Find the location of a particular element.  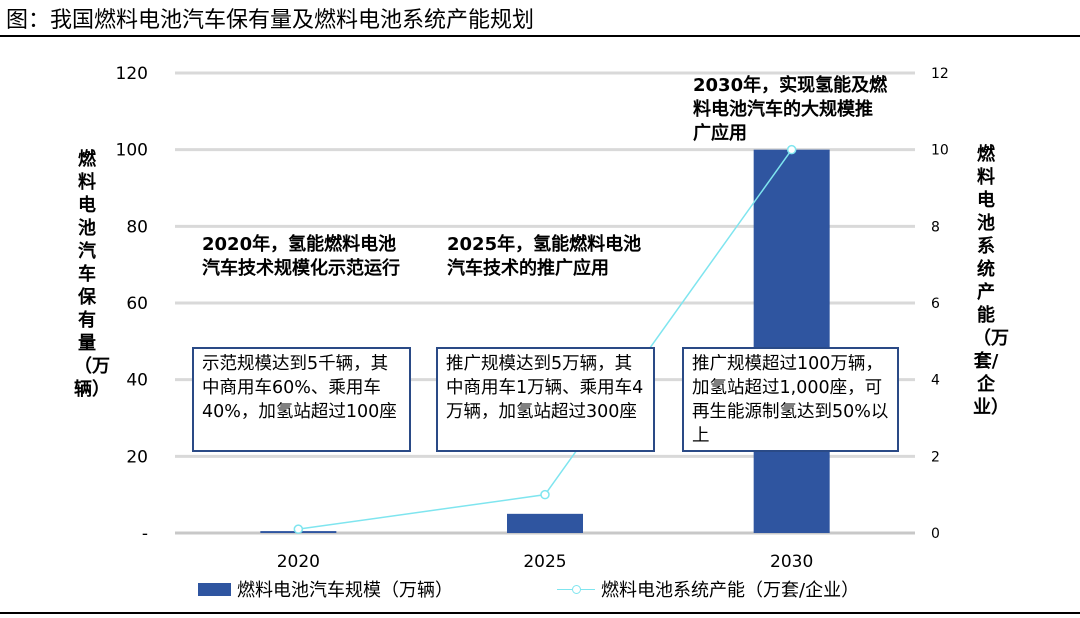

legend-bar-swatch is located at coordinates (214, 589).